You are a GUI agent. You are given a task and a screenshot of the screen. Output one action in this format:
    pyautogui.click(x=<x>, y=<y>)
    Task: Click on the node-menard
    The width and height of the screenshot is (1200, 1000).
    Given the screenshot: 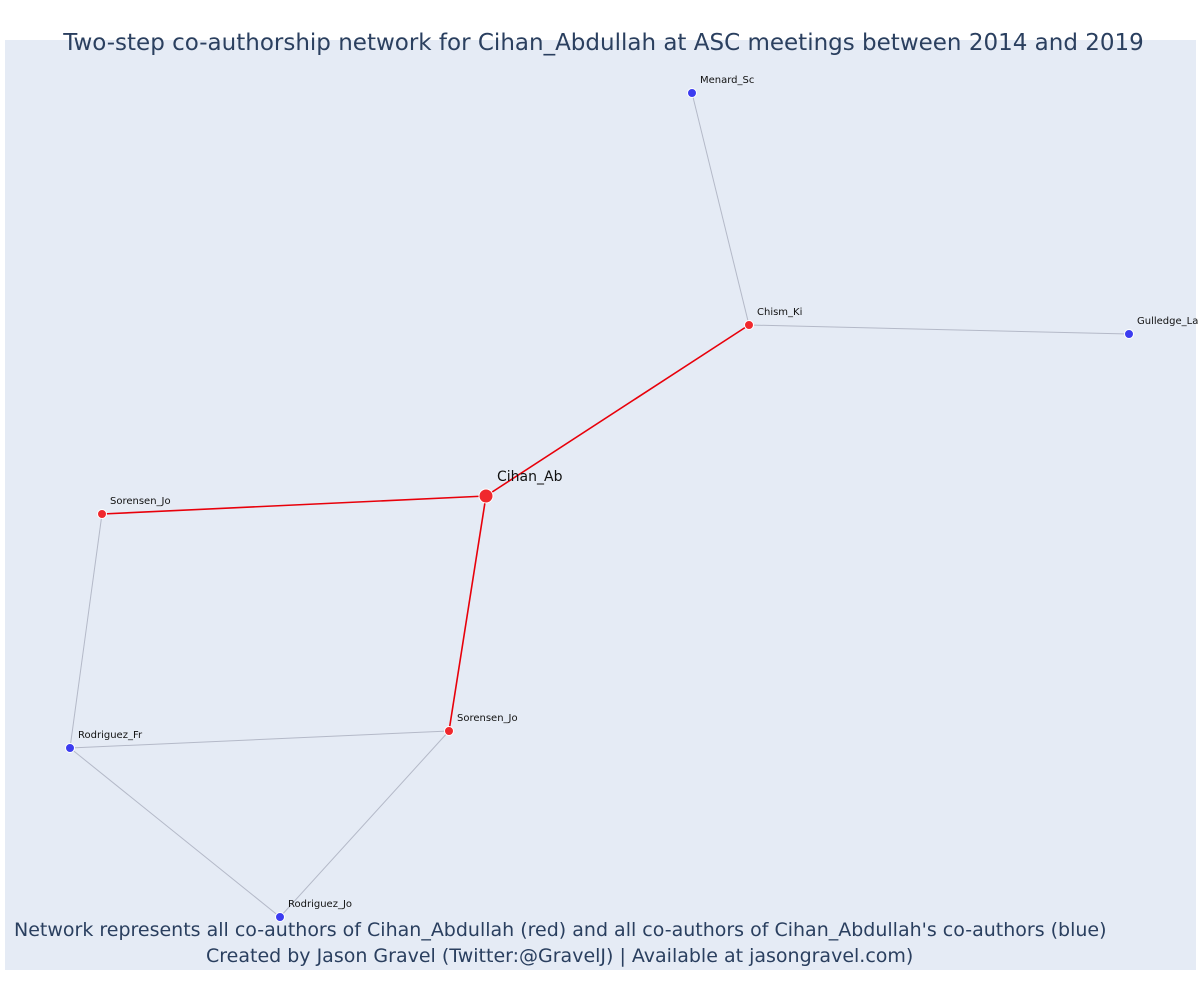 What is the action you would take?
    pyautogui.click(x=692, y=93)
    